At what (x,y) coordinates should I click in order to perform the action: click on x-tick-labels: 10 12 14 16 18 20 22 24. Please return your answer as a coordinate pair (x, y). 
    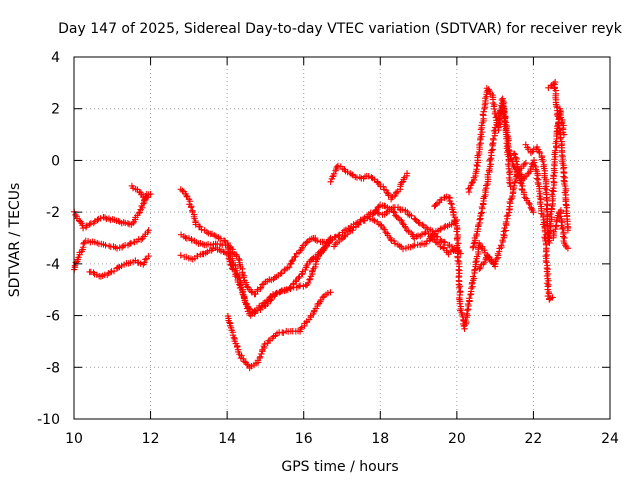
    Looking at the image, I should click on (342, 439).